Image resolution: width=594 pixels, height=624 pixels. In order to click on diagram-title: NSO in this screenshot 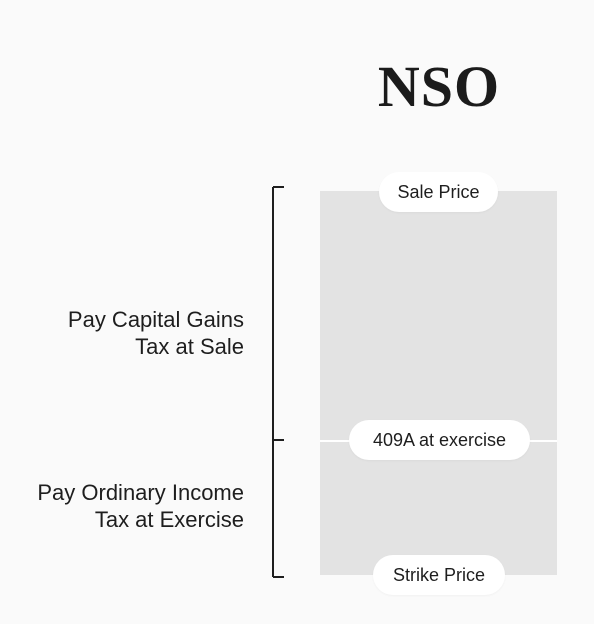, I will do `click(439, 86)`.